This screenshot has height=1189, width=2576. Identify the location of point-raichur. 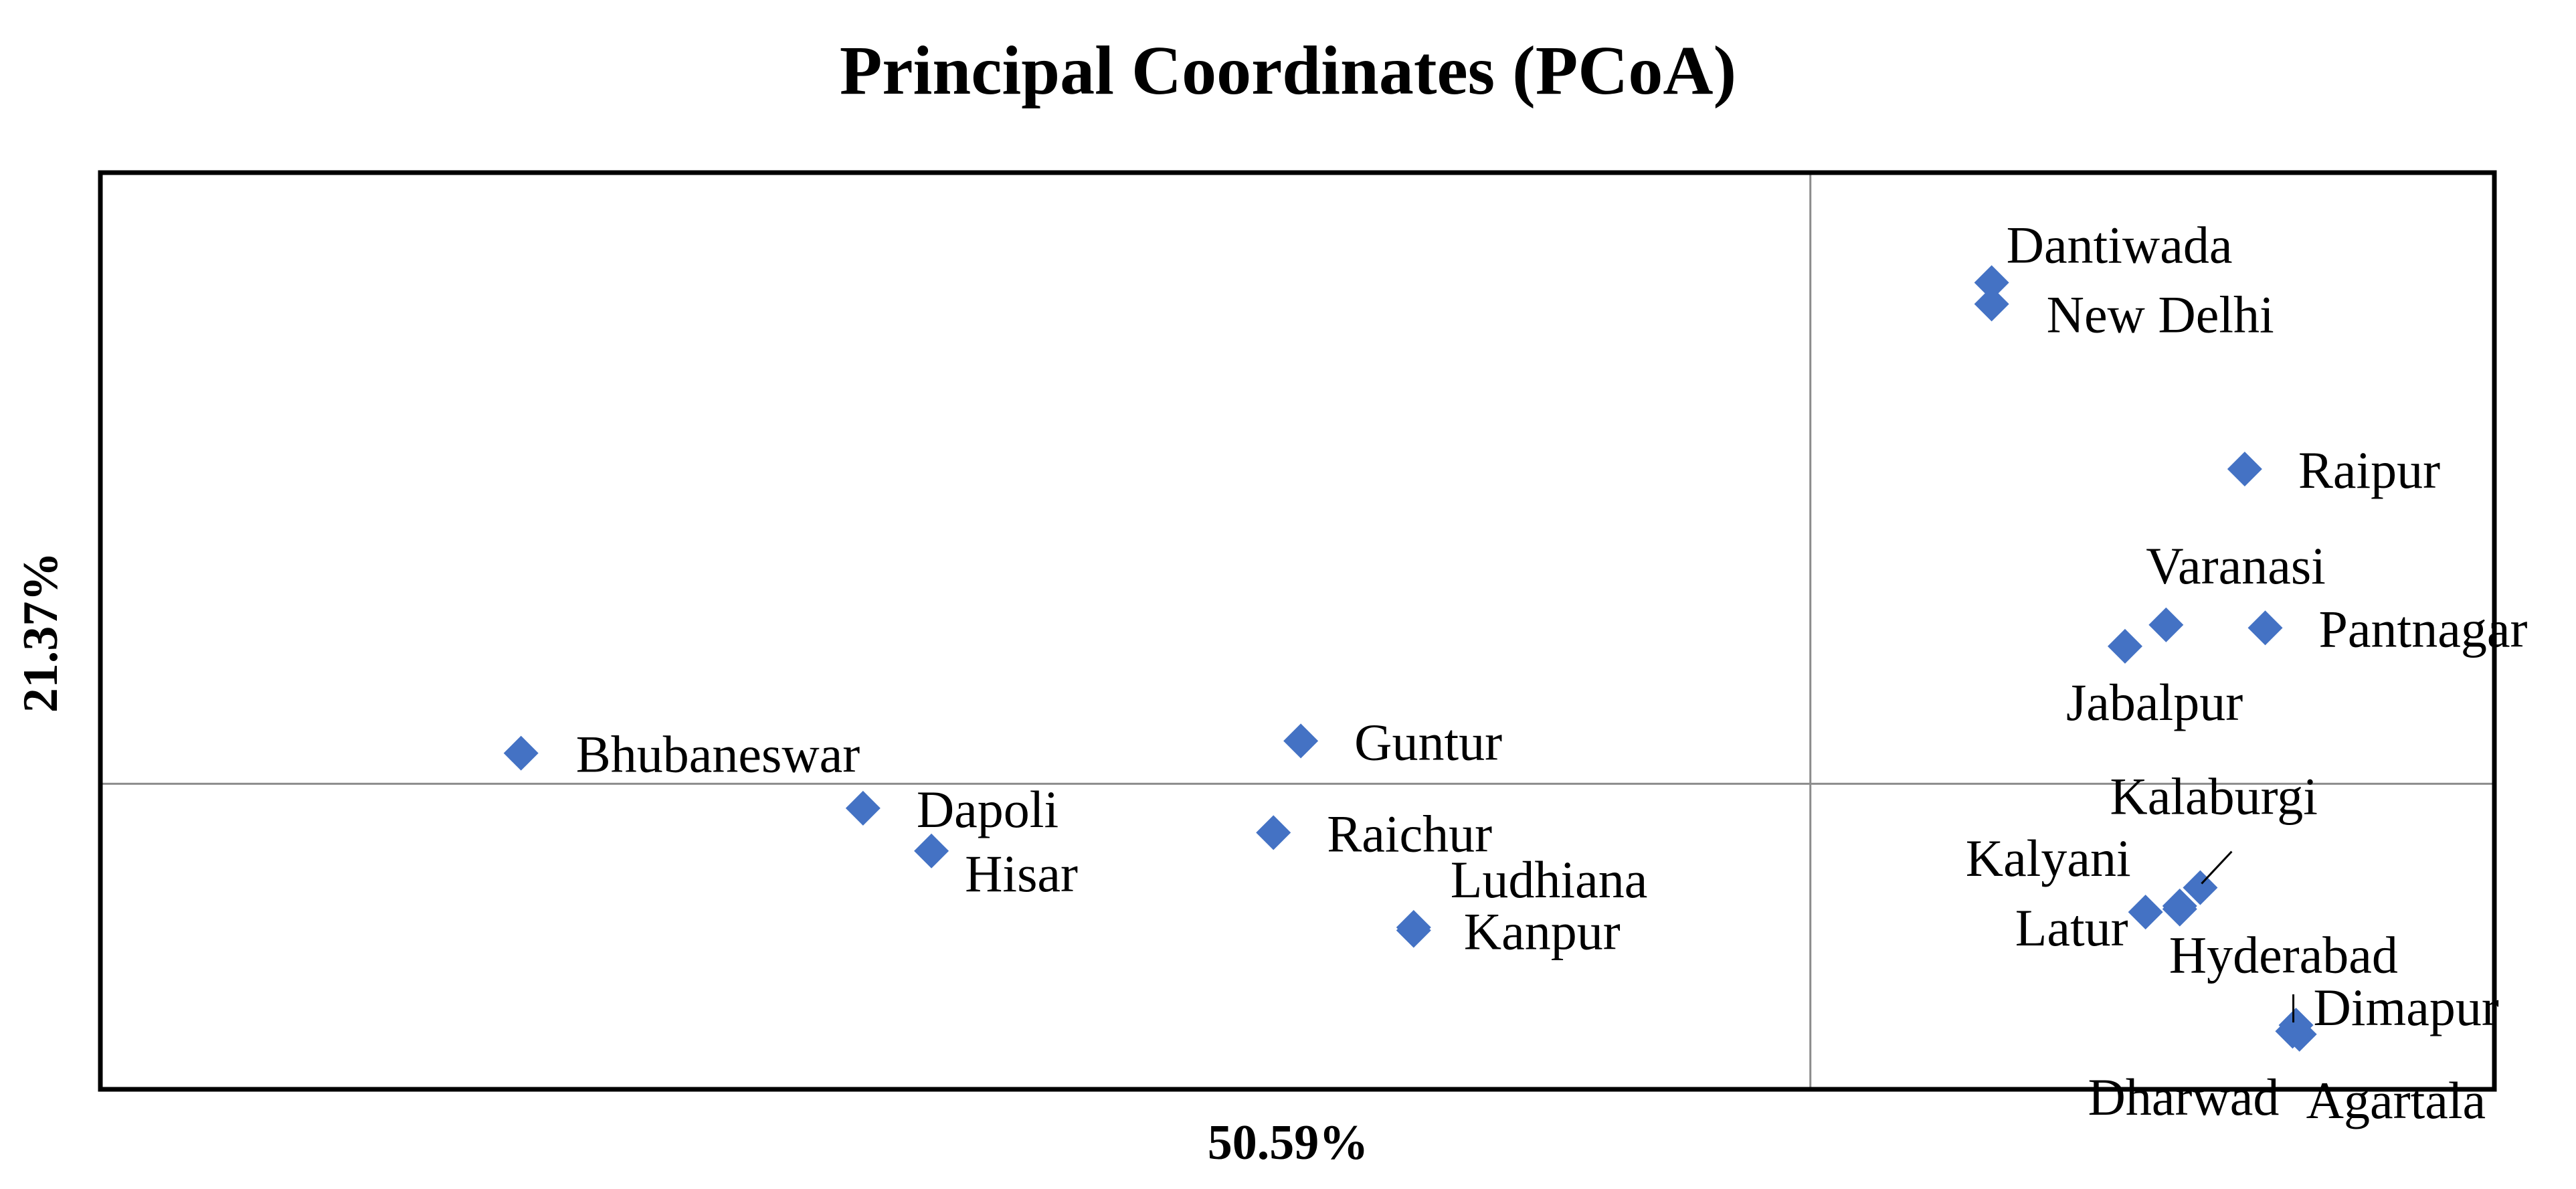
(1273, 832).